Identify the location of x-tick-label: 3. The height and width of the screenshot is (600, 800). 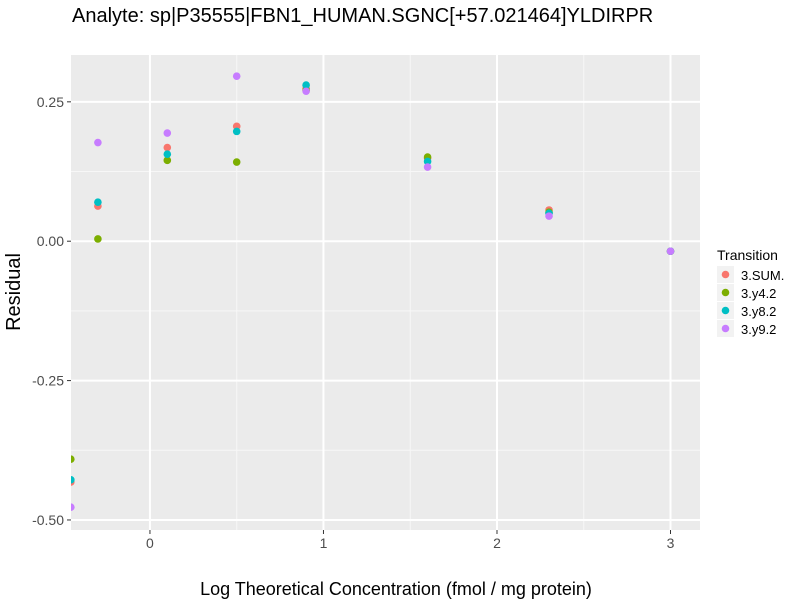
(671, 543).